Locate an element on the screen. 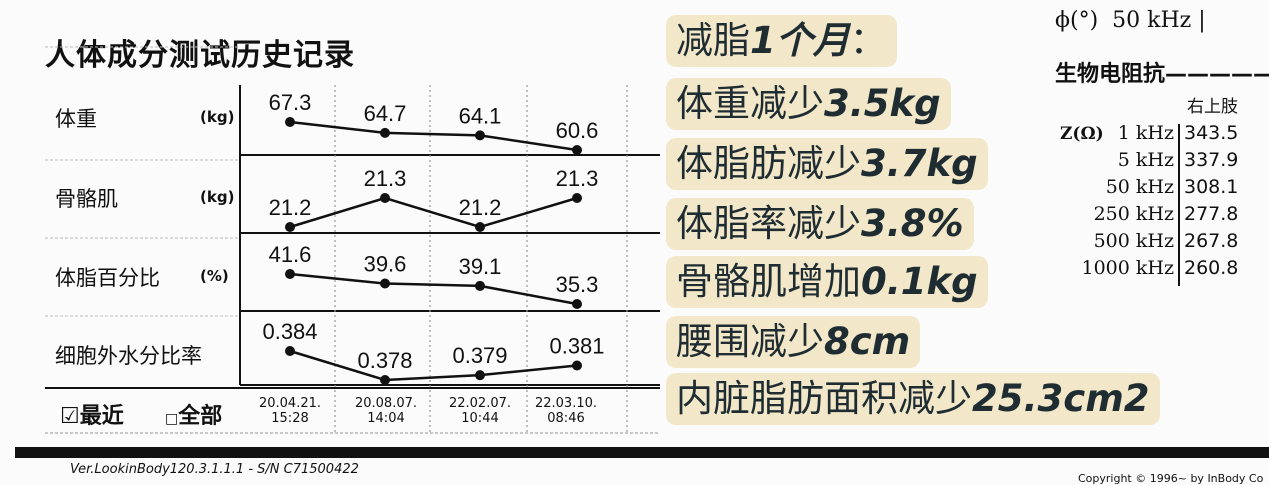 The width and height of the screenshot is (1269, 485). summary-line-5: 腰围减少8cm is located at coordinates (793, 342).